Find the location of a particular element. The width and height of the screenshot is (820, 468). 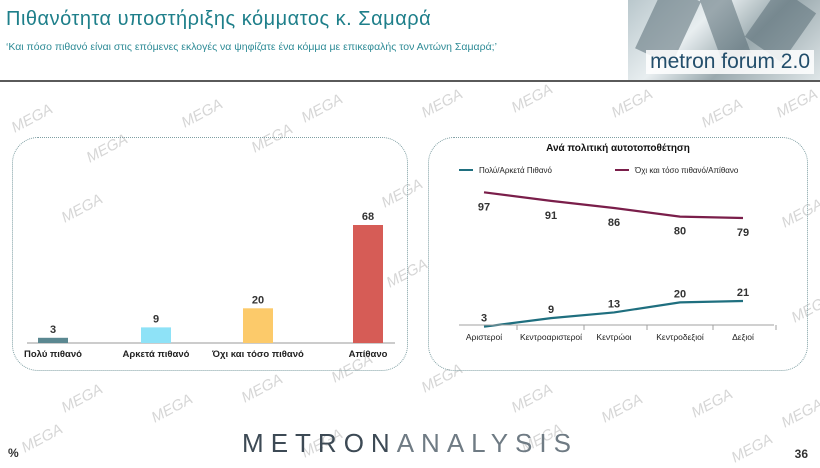

logo-text: metron forum 2.0 is located at coordinates (730, 62).